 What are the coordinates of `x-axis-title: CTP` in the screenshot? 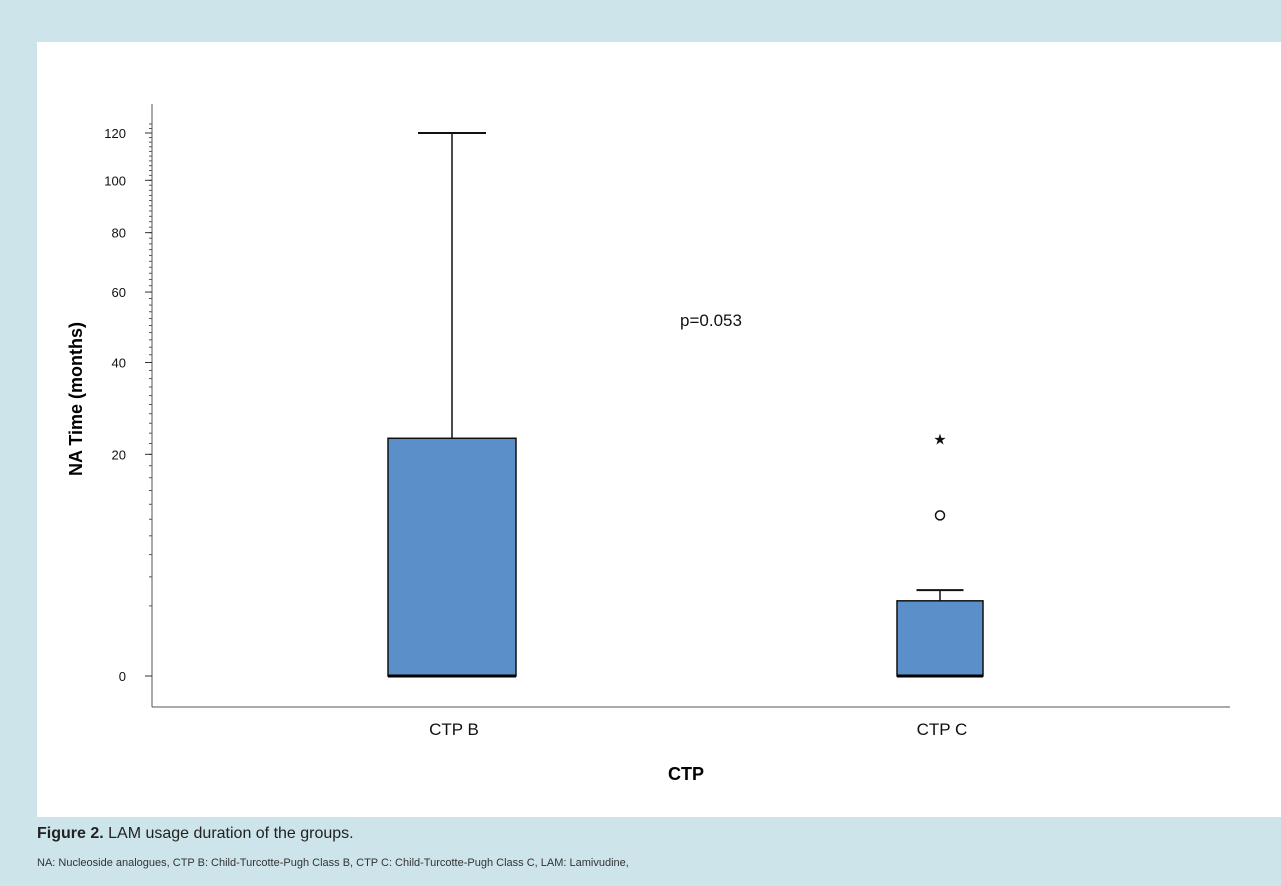 It's located at (686, 774).